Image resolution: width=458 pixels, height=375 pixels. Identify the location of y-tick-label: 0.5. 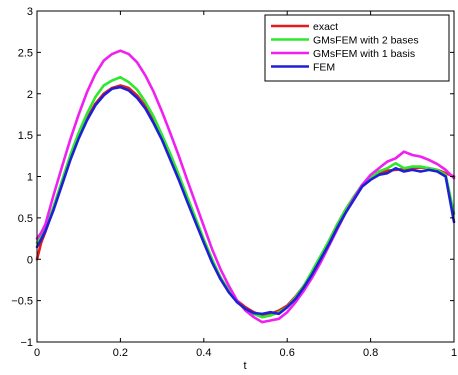
(25, 219).